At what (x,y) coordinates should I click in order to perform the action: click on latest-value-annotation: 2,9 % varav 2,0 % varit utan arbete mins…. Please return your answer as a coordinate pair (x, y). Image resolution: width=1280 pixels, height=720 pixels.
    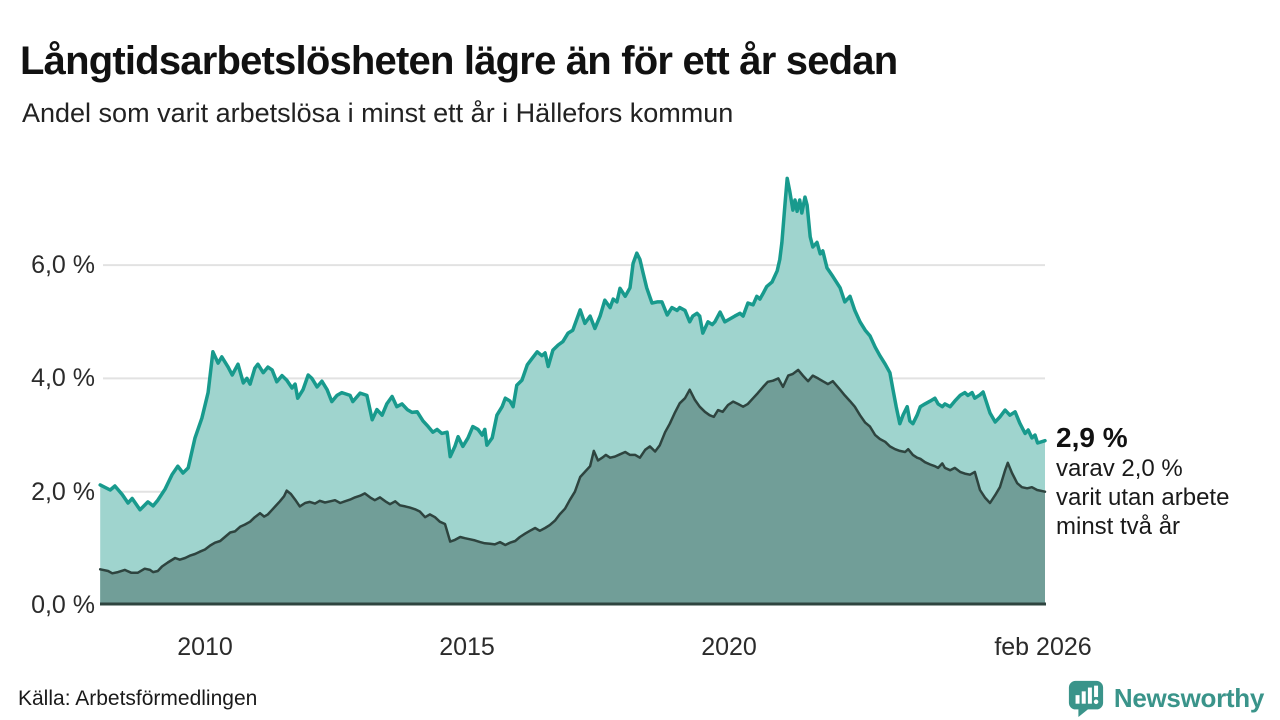
    Looking at the image, I should click on (1142, 481).